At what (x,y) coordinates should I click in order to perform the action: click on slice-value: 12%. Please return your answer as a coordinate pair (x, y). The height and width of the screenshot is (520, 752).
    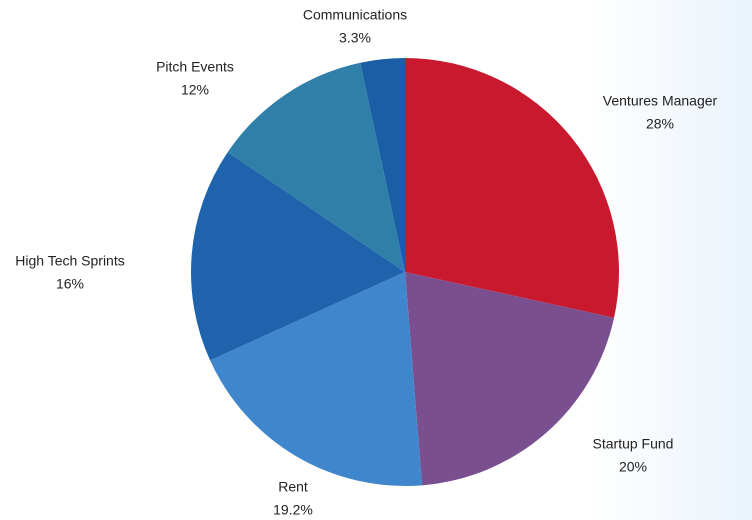
    Looking at the image, I should click on (195, 90).